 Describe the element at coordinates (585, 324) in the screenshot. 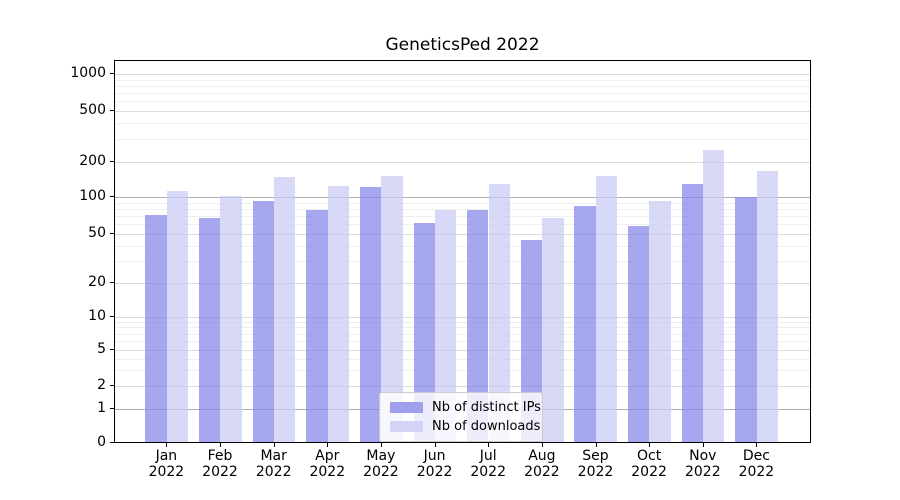

I see `bar-ips-sep` at that location.